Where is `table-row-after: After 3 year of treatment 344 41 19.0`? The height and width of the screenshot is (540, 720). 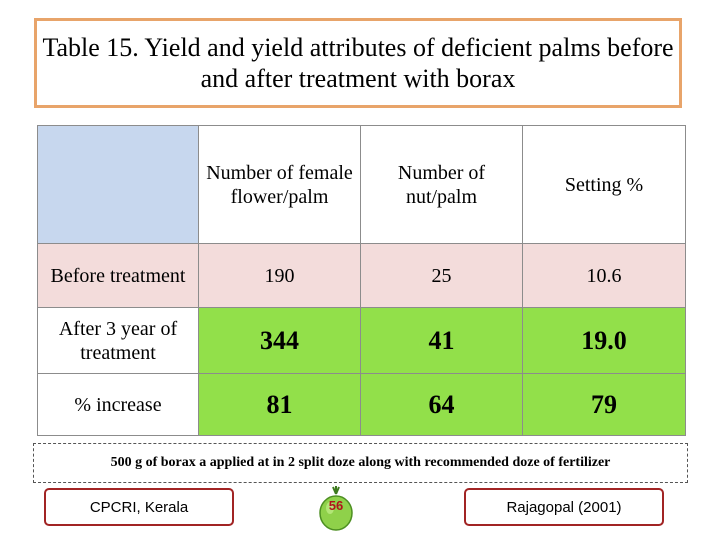
table-row-after: After 3 year of treatment 344 41 19.0 is located at coordinates (361, 340).